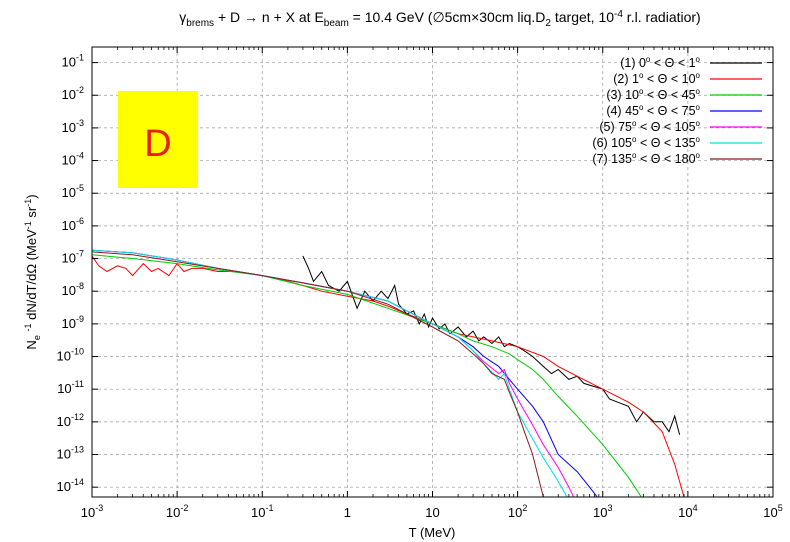 The width and height of the screenshot is (790, 542). Describe the element at coordinates (73, 289) in the screenshot. I see `y-tick-label: 10⁻⁸` at that location.